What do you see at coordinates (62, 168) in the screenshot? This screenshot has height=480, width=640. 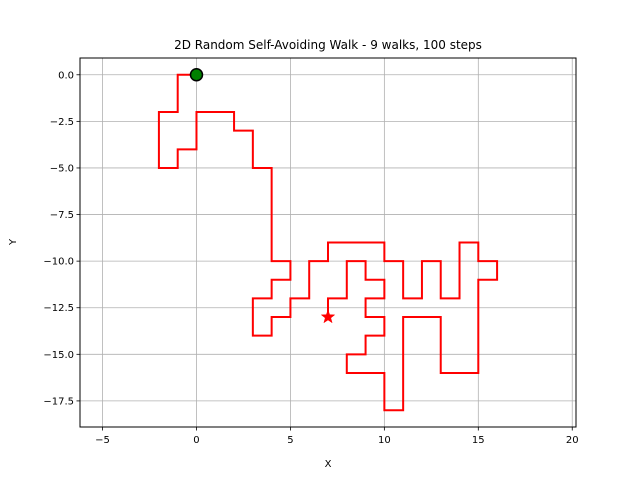 I see `y-tick-label: −5.0` at bounding box center [62, 168].